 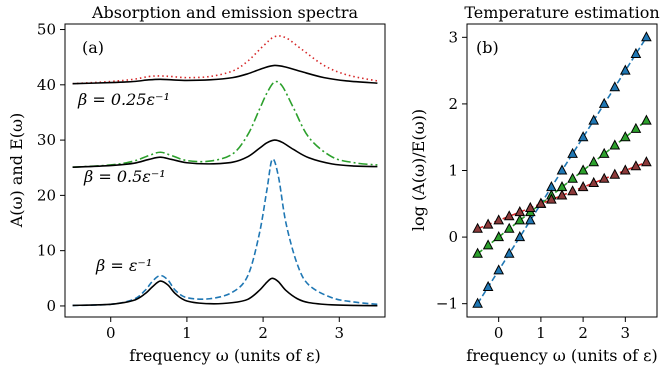 I want to click on annotation-beta-025: β = 0.25ε⁻¹, so click(x=123, y=99).